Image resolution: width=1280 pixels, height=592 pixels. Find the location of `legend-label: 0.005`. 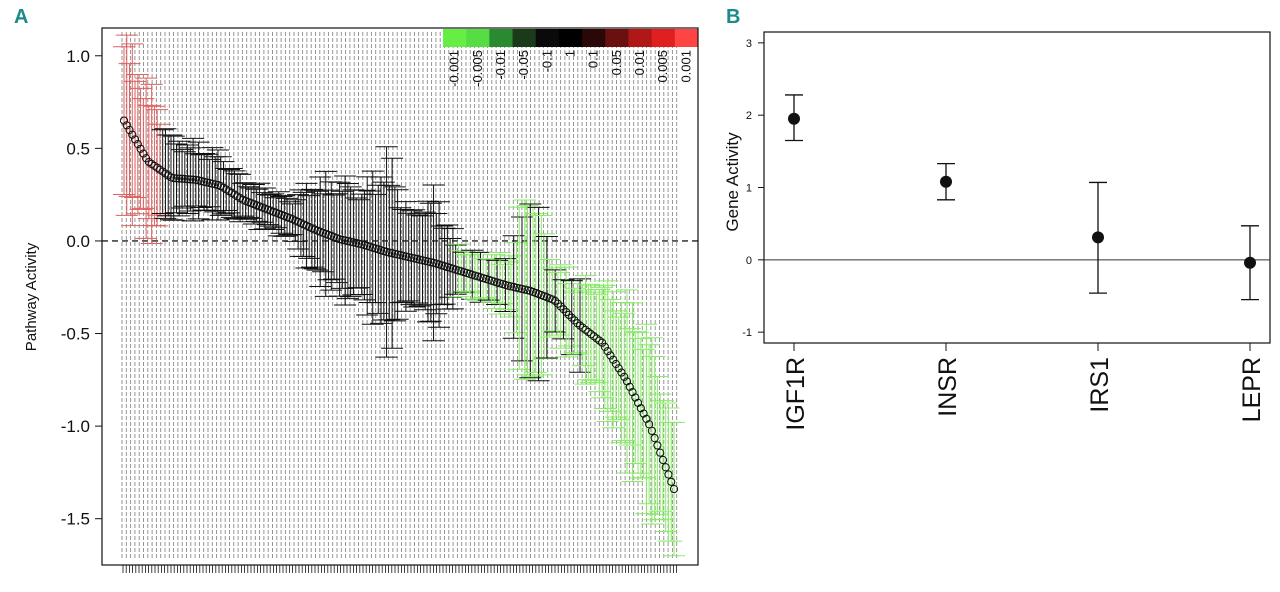

legend-label: 0.005 is located at coordinates (662, 66).